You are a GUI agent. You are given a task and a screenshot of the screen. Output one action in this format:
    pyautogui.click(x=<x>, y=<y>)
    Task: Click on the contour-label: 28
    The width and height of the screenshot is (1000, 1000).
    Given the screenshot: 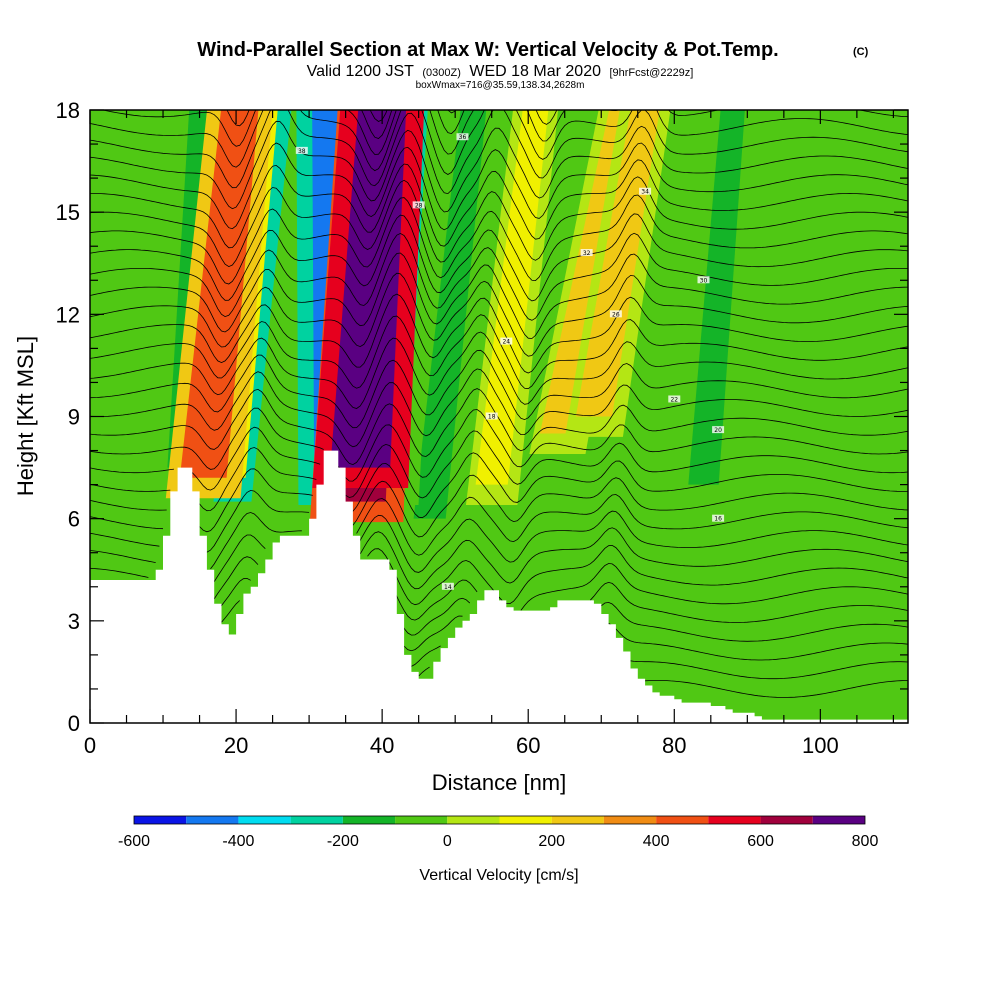 What is the action you would take?
    pyautogui.click(x=418, y=205)
    